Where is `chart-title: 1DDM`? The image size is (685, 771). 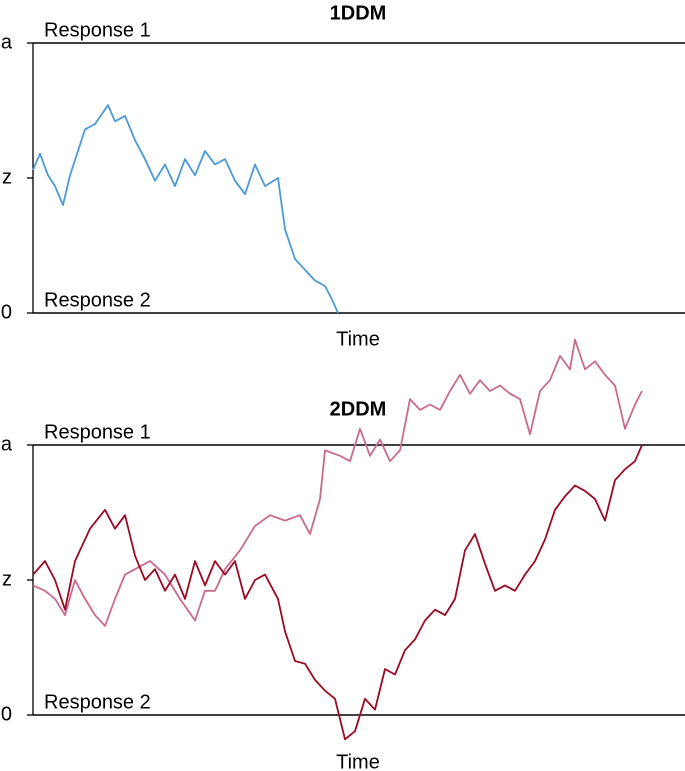
chart-title: 1DDM is located at coordinates (358, 13).